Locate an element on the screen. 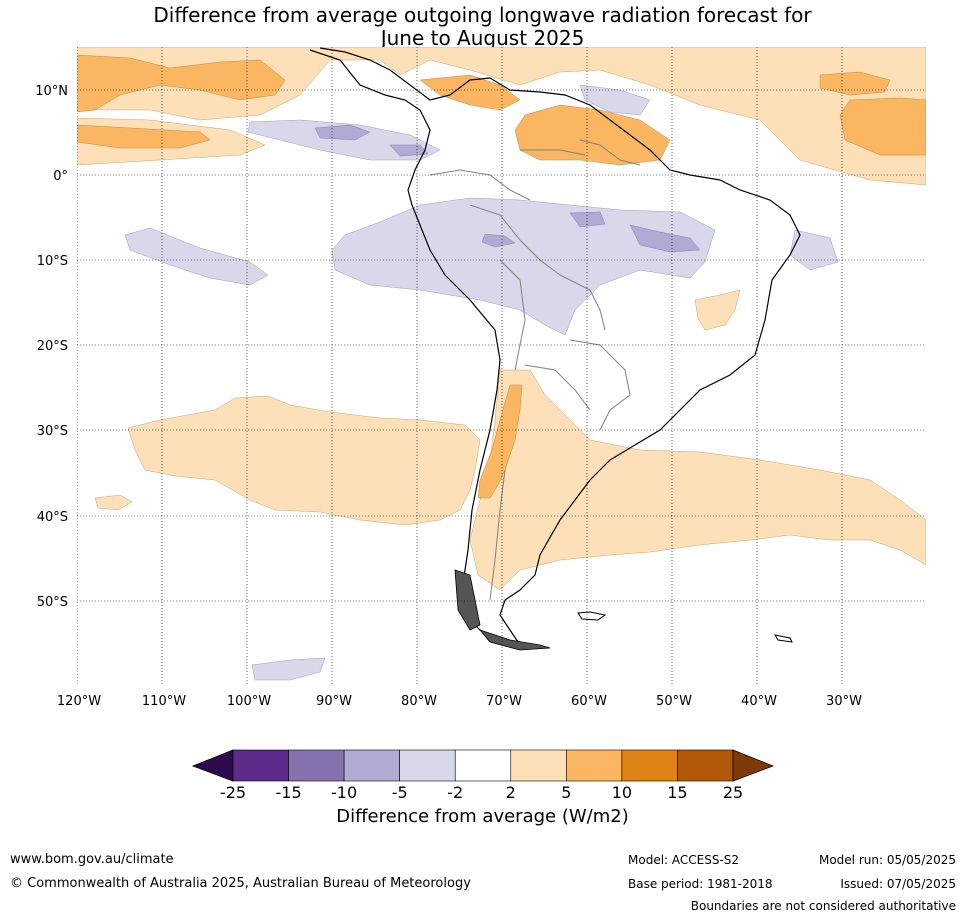 The width and height of the screenshot is (965, 919). lat-label-40s: 40°S is located at coordinates (52, 517).